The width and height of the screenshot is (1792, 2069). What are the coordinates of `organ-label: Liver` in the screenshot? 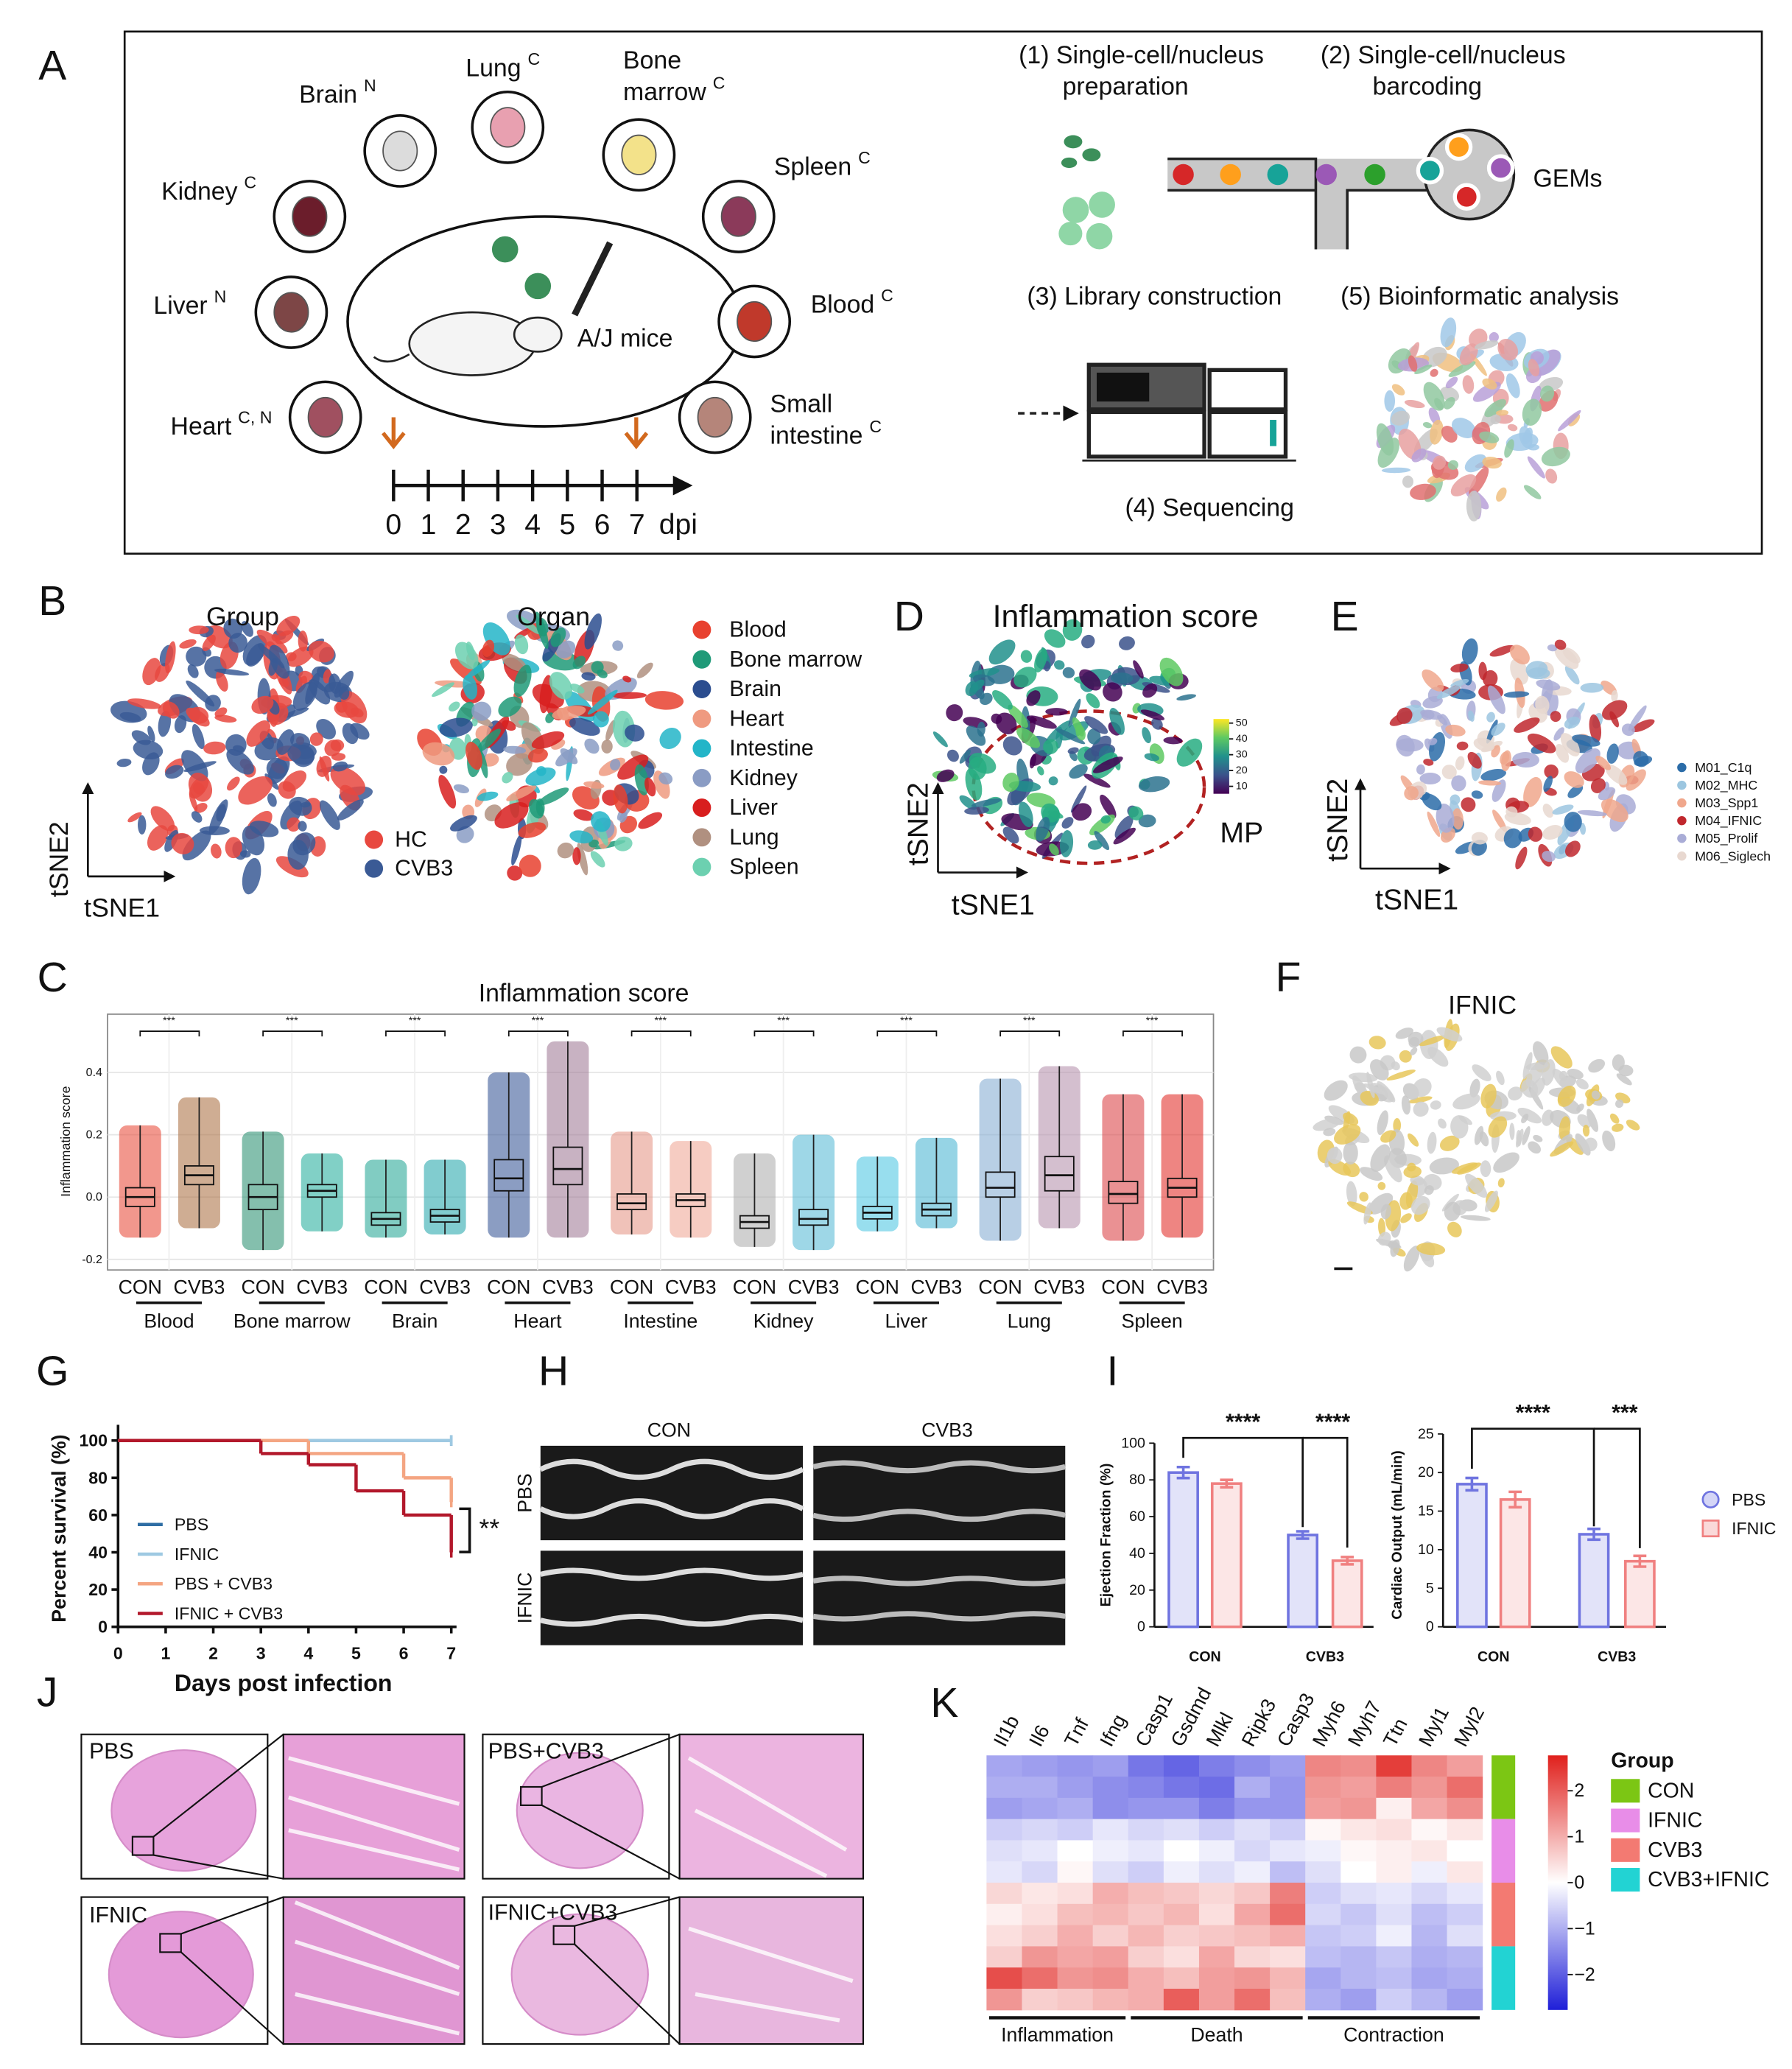 It's located at (180, 306).